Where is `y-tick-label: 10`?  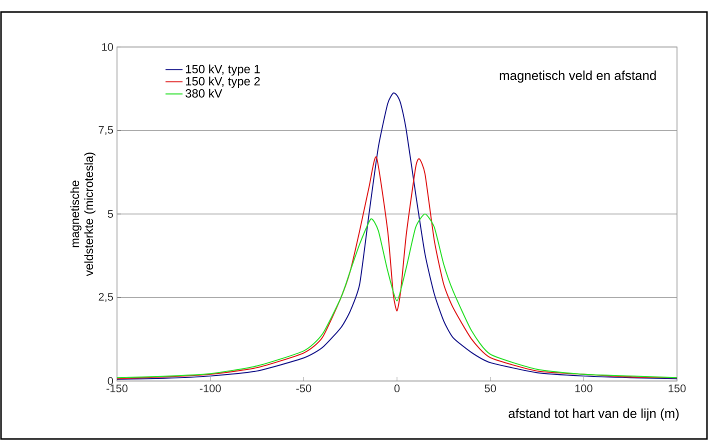 y-tick-label: 10 is located at coordinates (108, 47).